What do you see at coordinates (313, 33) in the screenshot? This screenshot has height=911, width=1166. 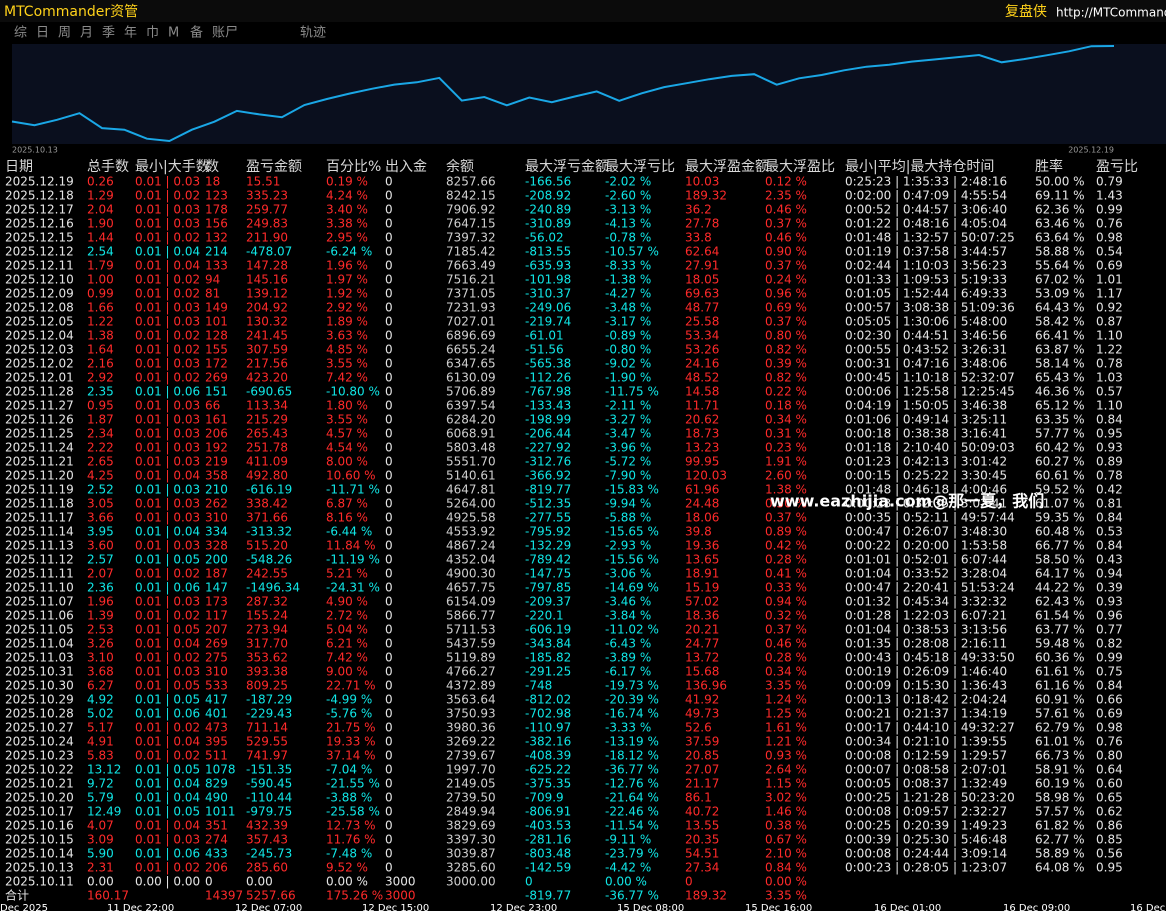 I see `tab: 轨迹` at bounding box center [313, 33].